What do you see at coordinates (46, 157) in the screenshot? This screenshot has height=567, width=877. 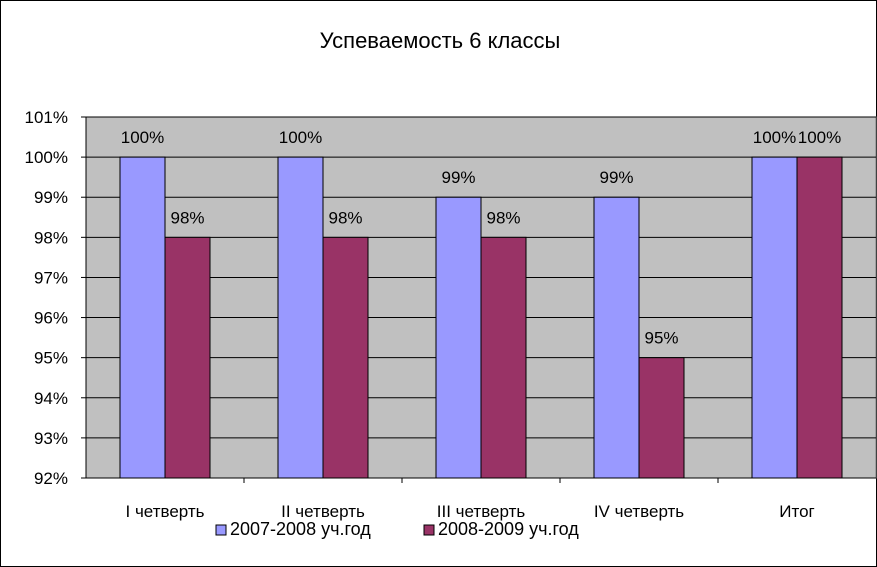 I see `y-tick-label: 100%` at bounding box center [46, 157].